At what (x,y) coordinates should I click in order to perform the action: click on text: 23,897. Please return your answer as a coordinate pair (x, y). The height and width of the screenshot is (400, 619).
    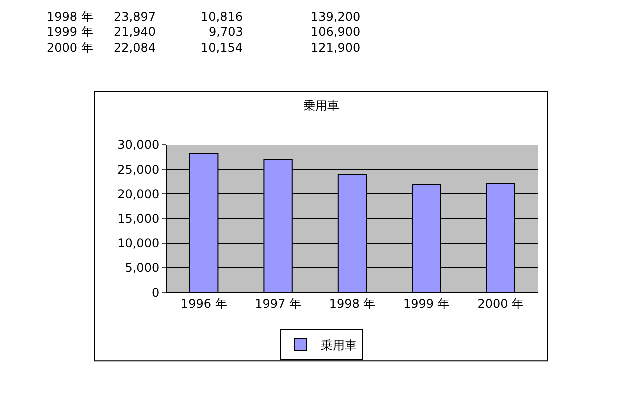
    Looking at the image, I should click on (135, 17).